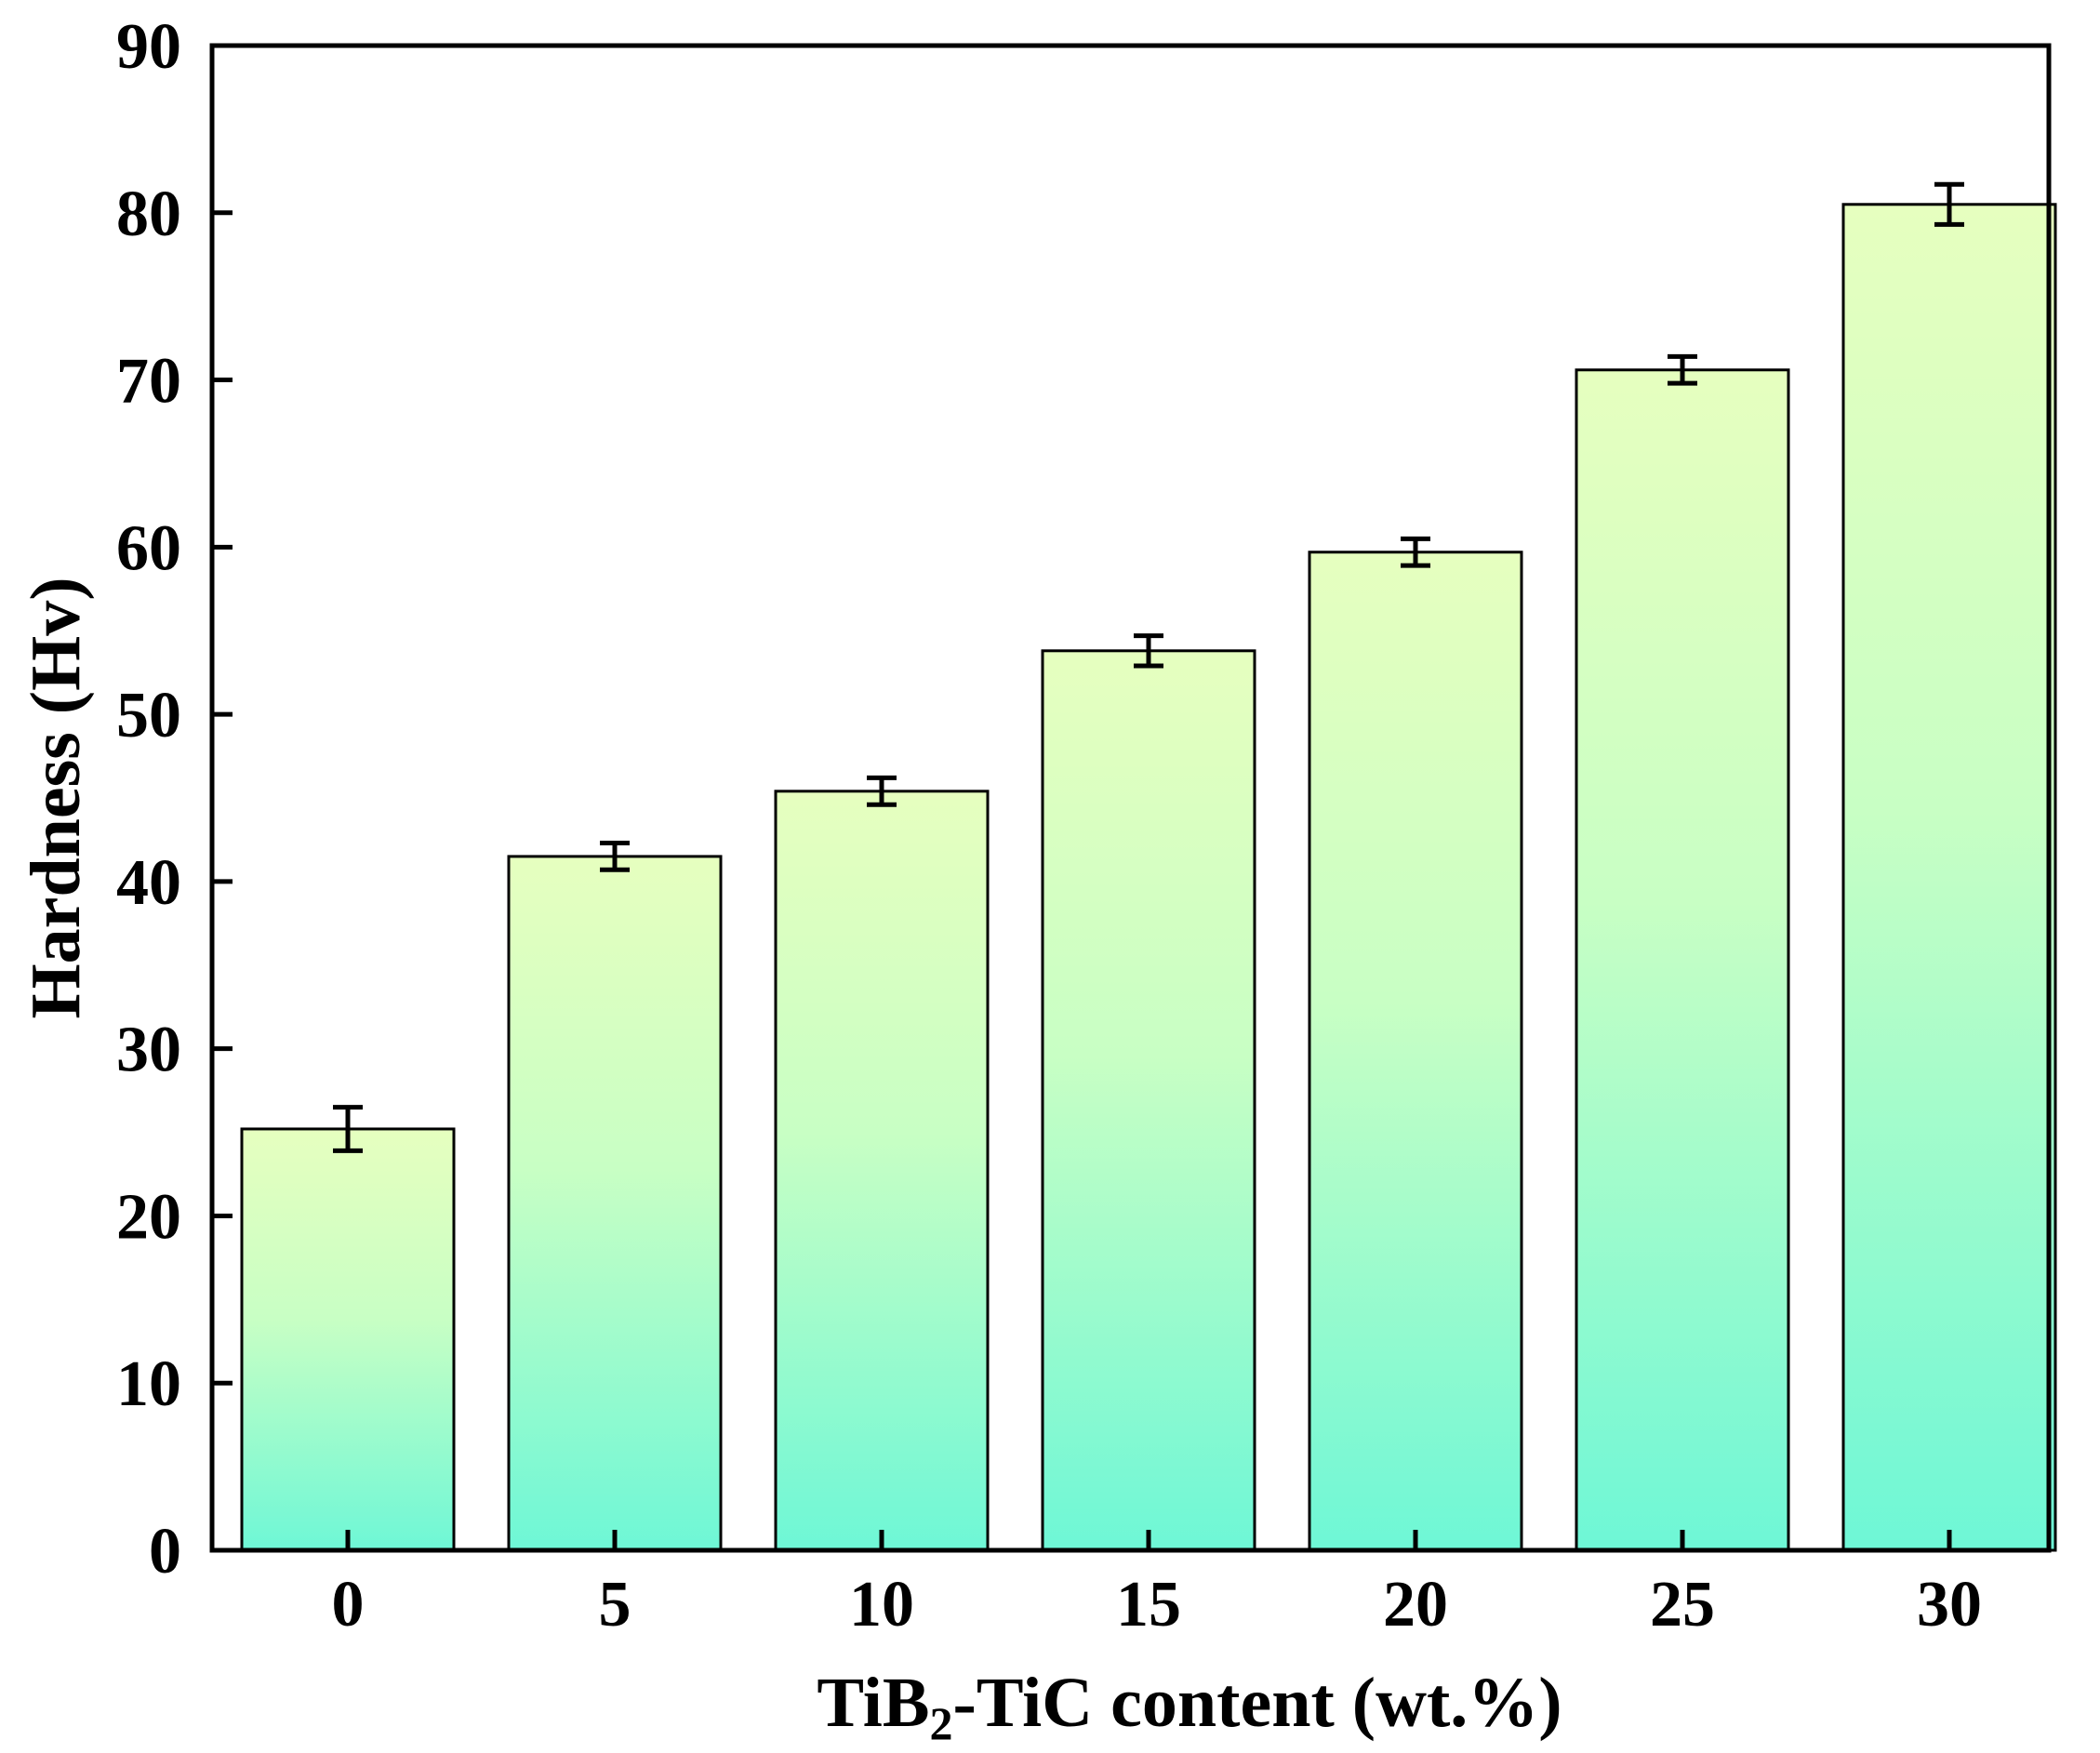 The image size is (2100, 1753). What do you see at coordinates (1258, 1703) in the screenshot?
I see `x-axis-title-rest: -TiC content (wt.%)` at bounding box center [1258, 1703].